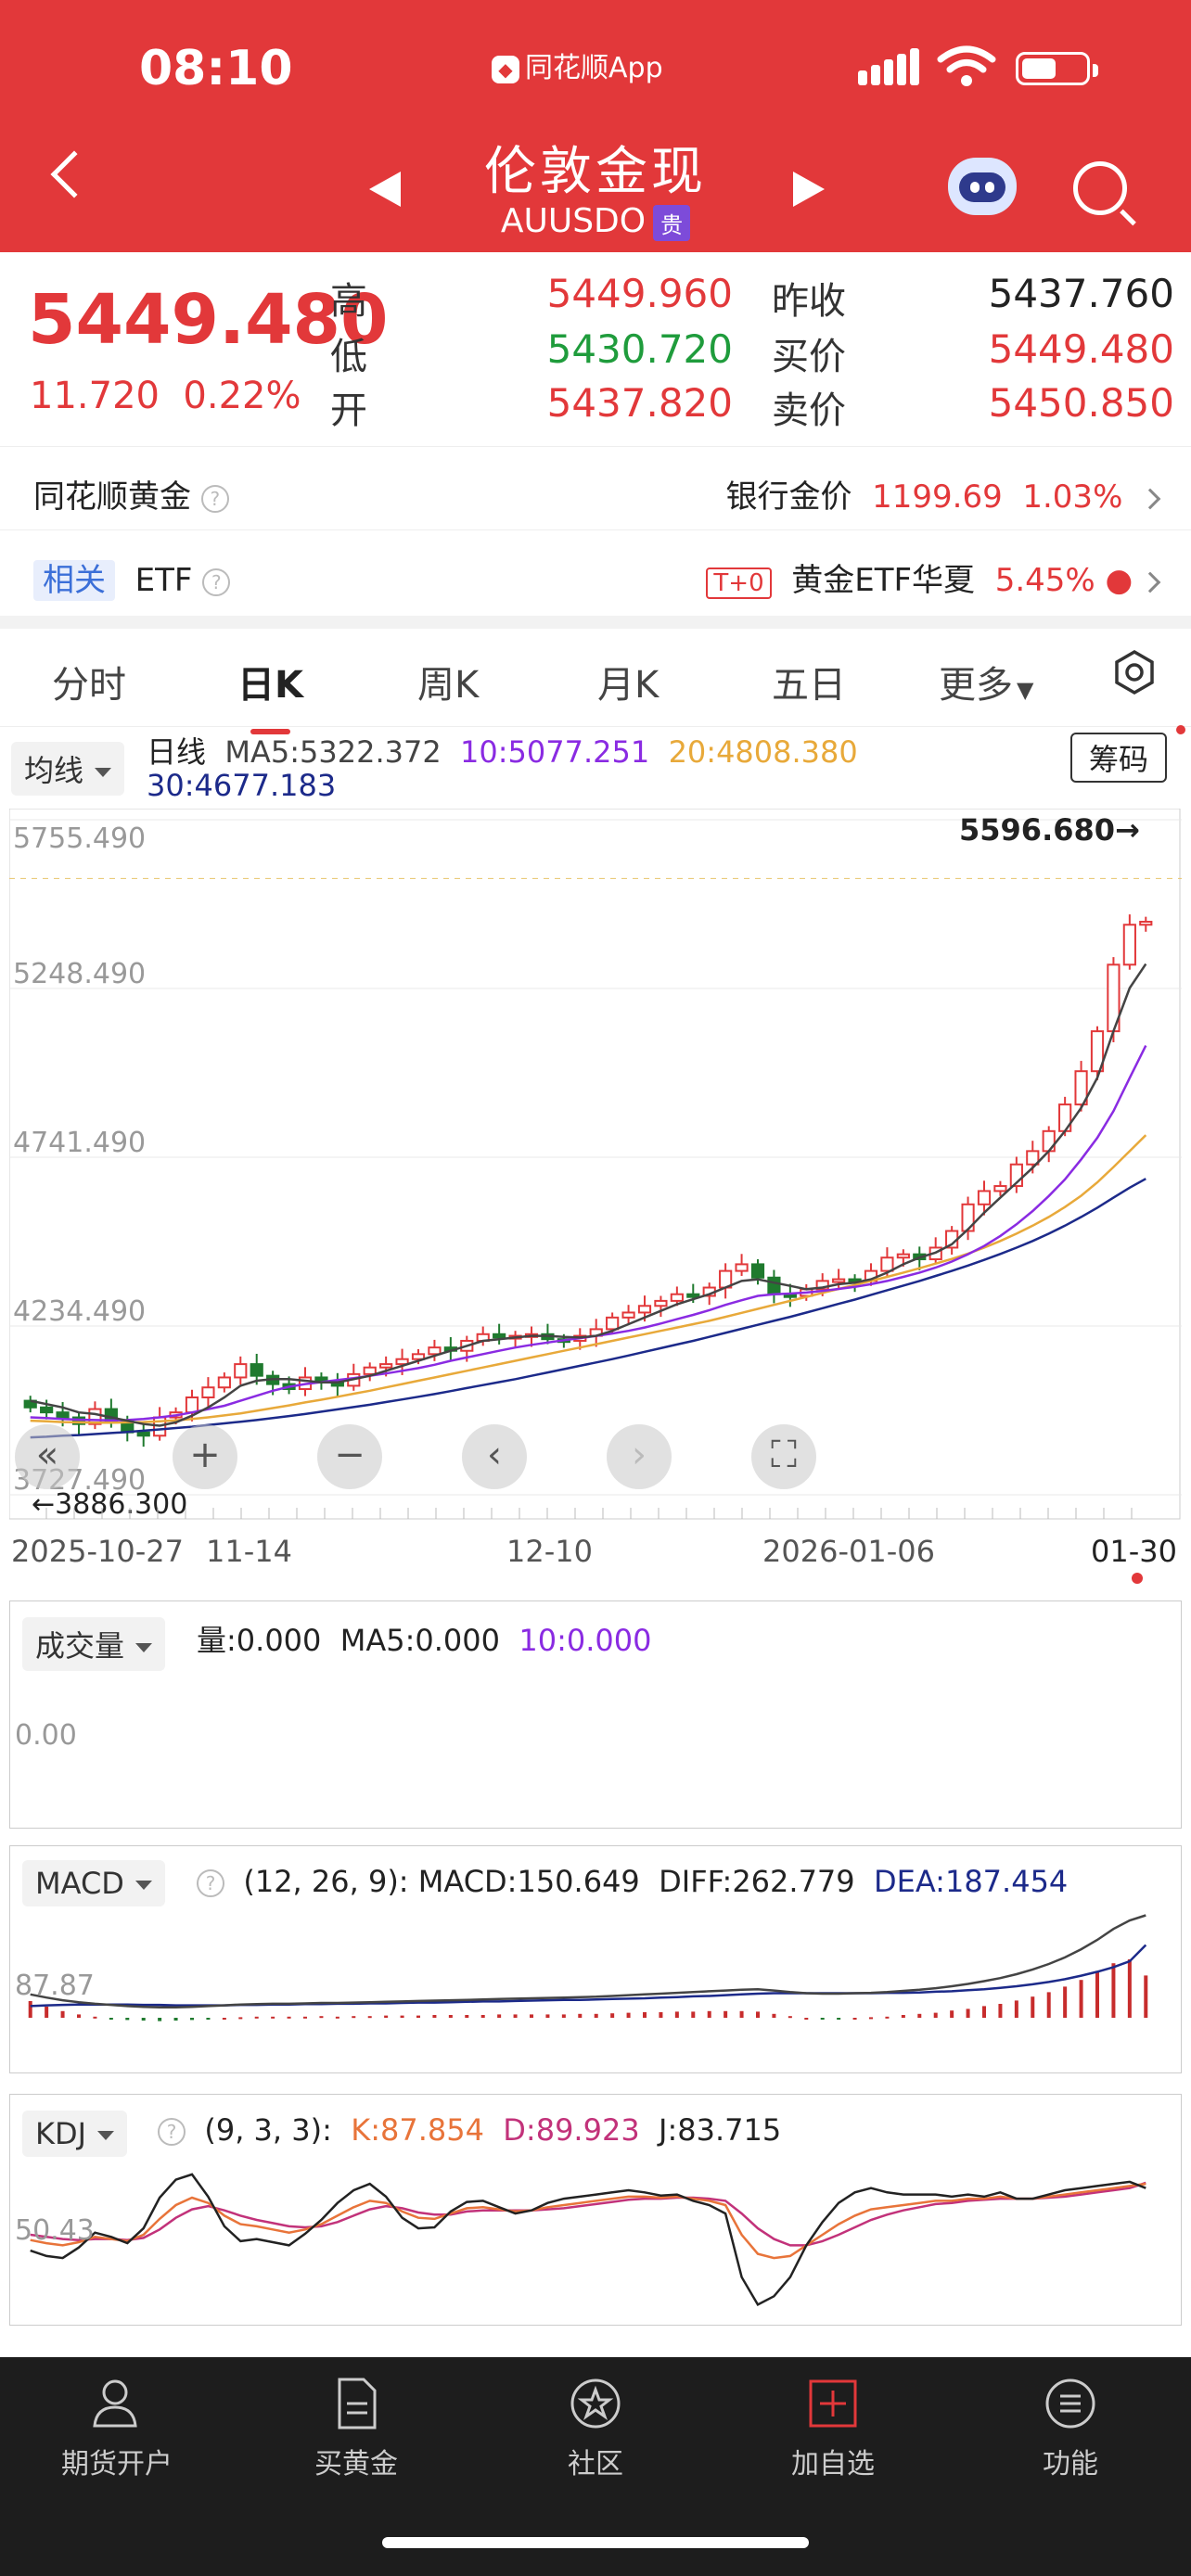  Describe the element at coordinates (164, 580) in the screenshot. I see `etf-label: ETF` at that location.